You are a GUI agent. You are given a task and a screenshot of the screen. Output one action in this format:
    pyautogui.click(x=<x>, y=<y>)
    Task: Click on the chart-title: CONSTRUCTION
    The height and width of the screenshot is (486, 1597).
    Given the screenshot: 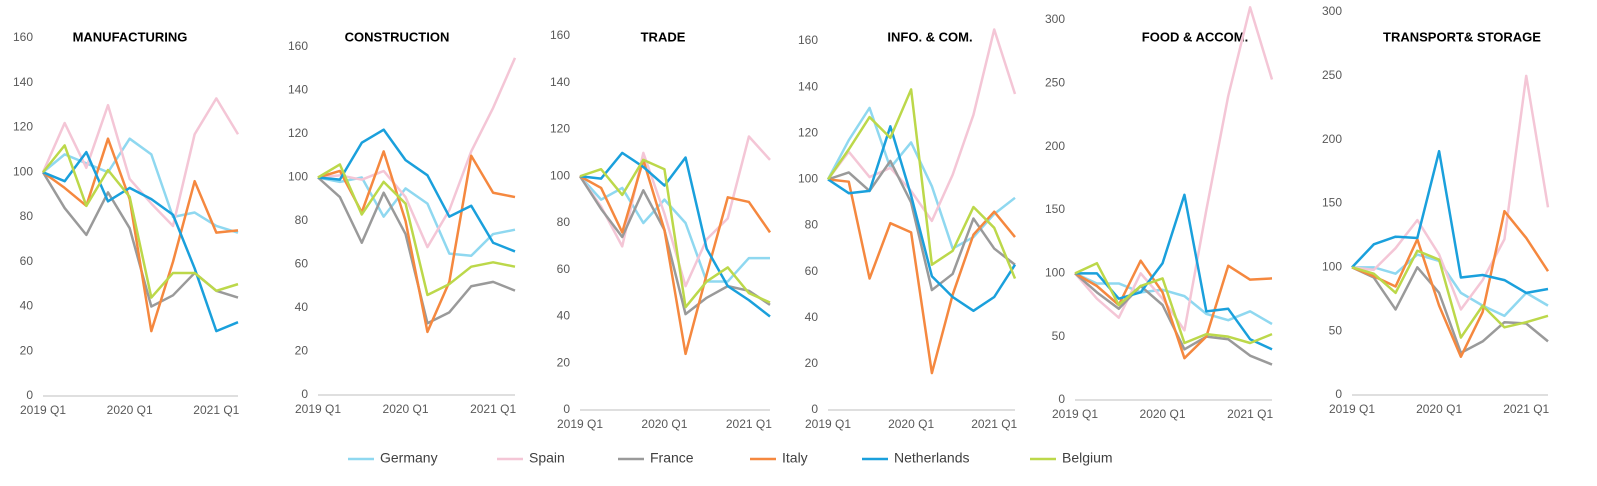 What is the action you would take?
    pyautogui.click(x=397, y=36)
    